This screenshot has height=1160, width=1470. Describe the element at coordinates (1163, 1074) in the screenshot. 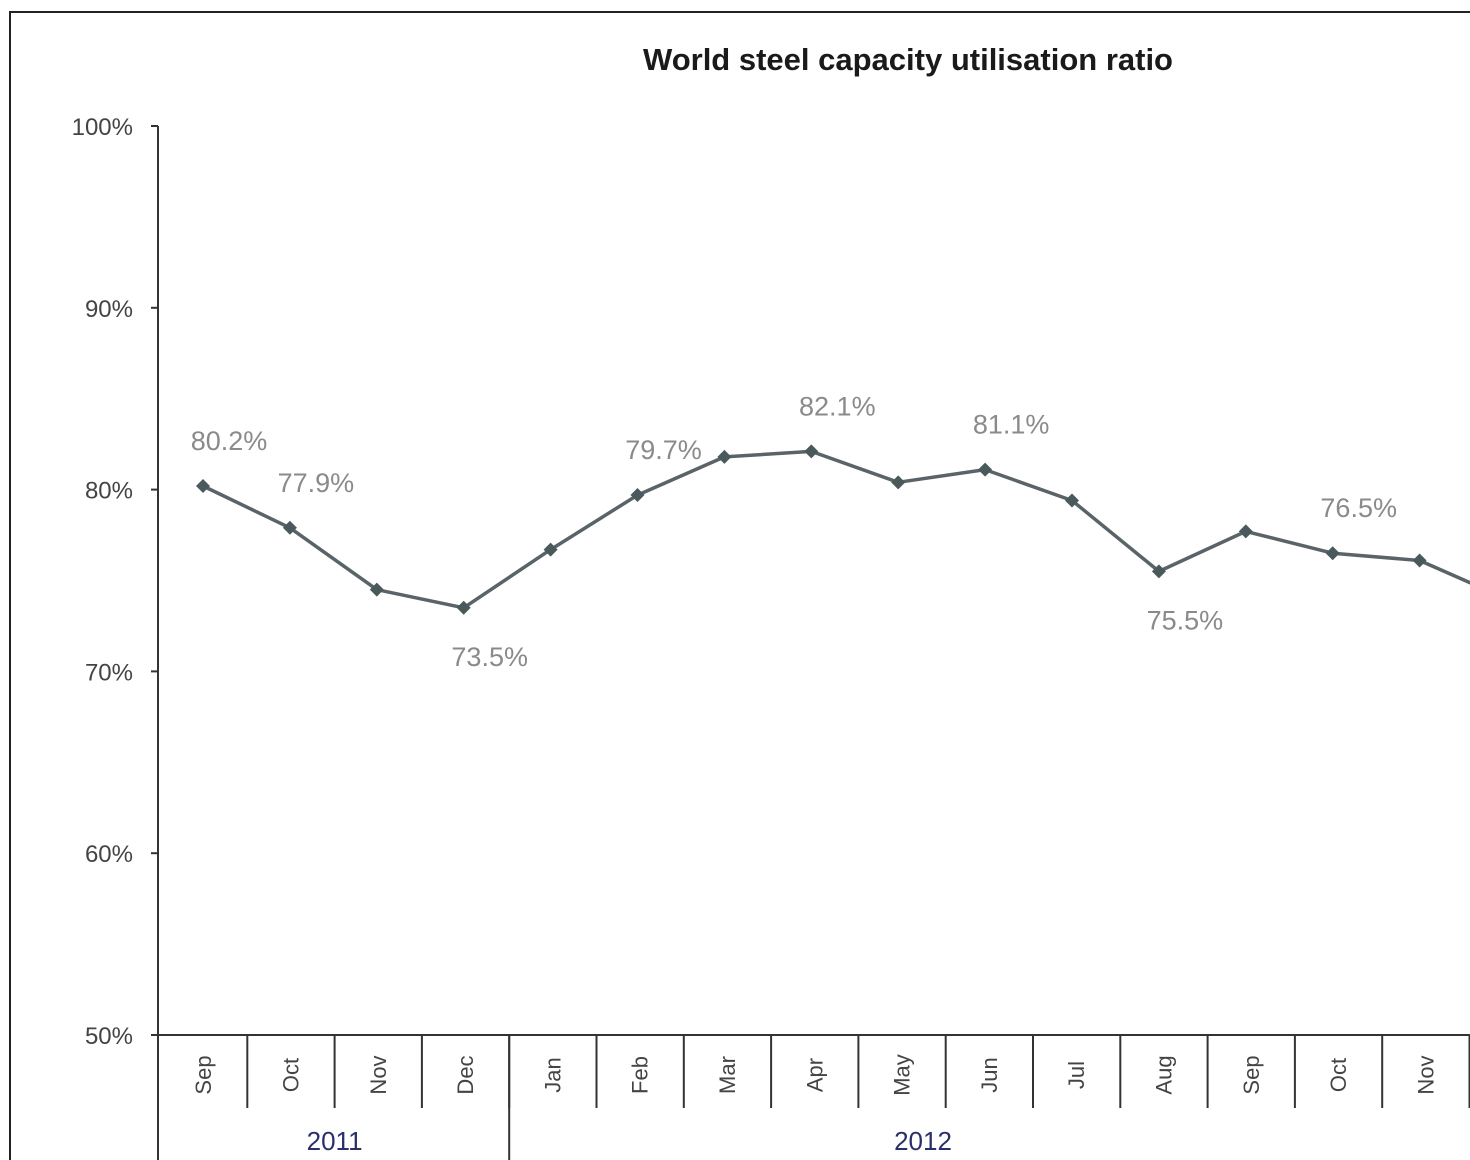

I see `x-tick-label: Aug` at that location.